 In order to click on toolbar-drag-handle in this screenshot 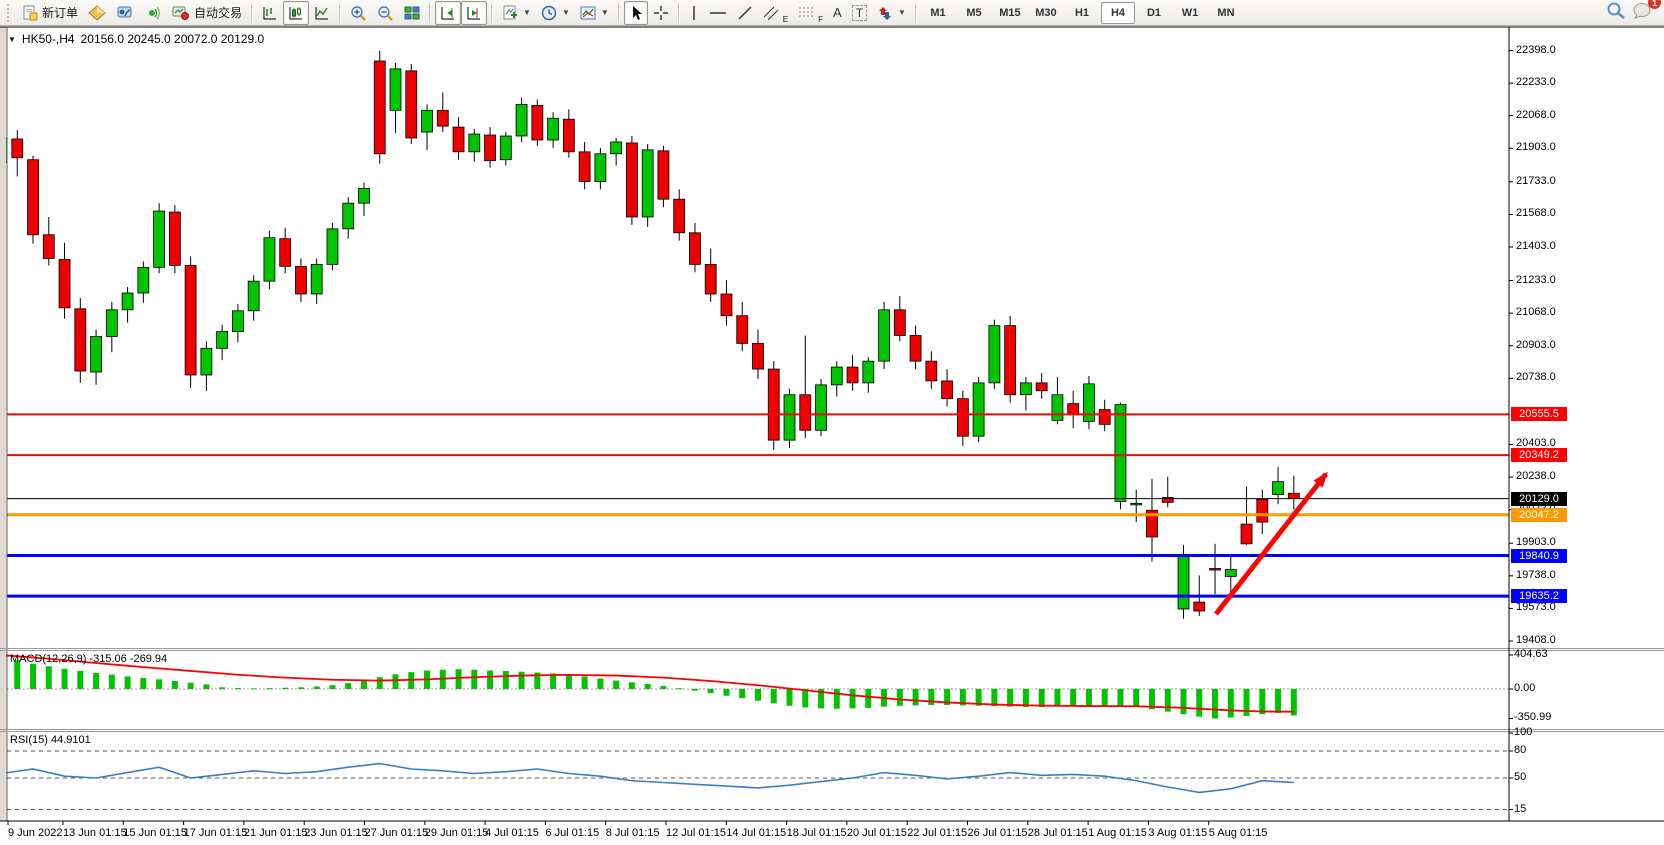, I will do `click(10, 12)`.